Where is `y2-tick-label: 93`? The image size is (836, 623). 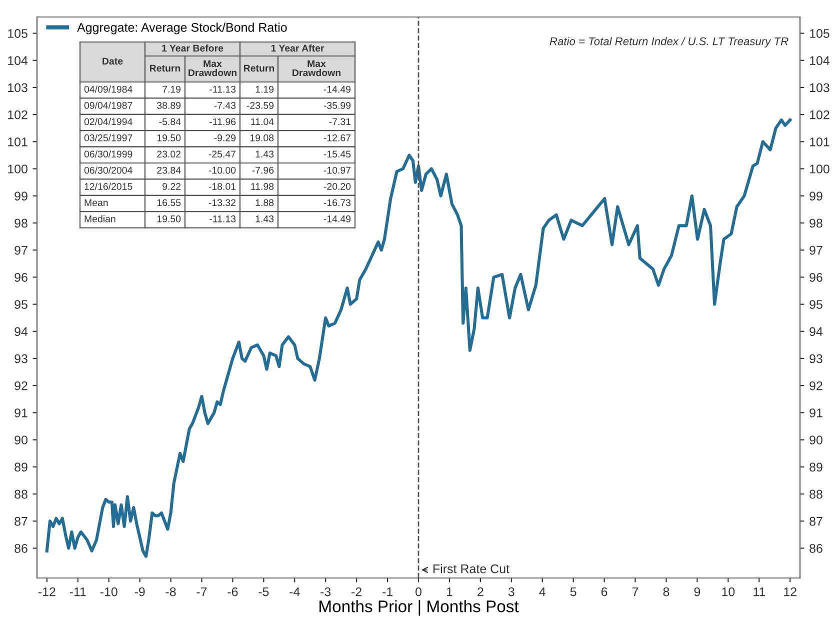 y2-tick-label: 93 is located at coordinates (816, 359).